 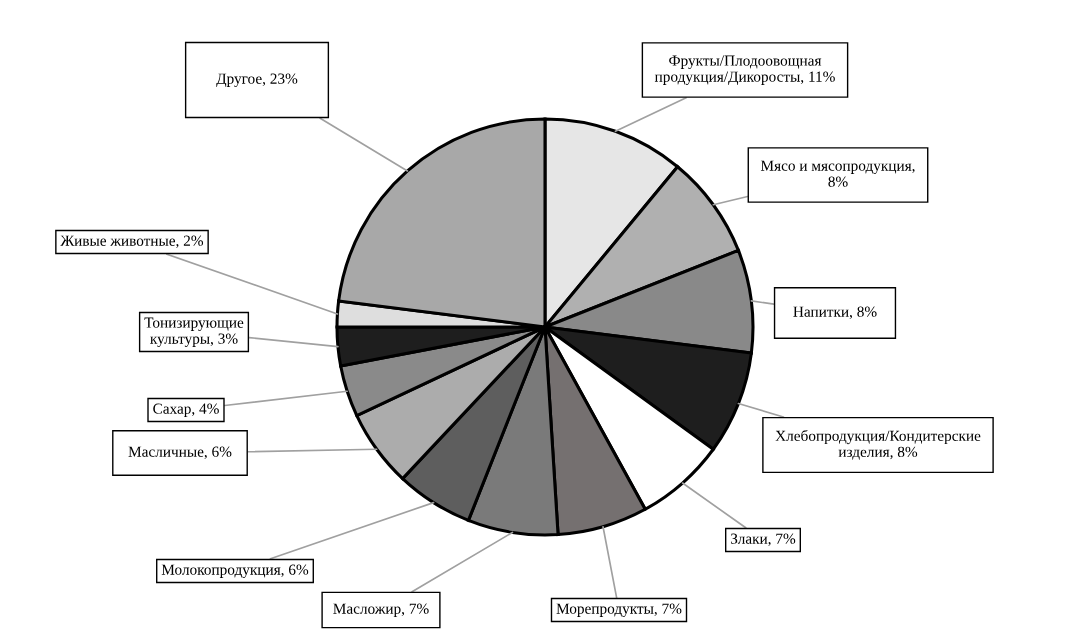 I want to click on slice-label: Сахар, 4%, so click(x=186, y=410).